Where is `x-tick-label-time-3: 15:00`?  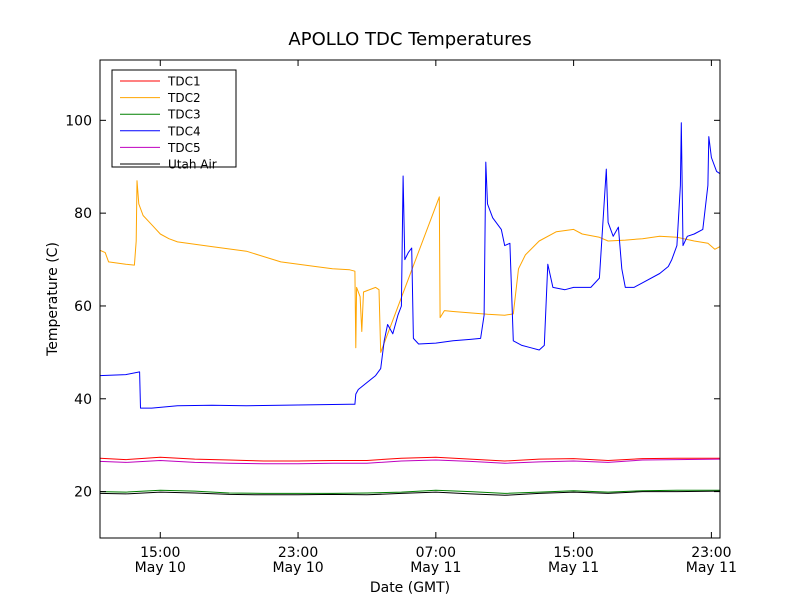
x-tick-label-time-3: 15:00 is located at coordinates (573, 553).